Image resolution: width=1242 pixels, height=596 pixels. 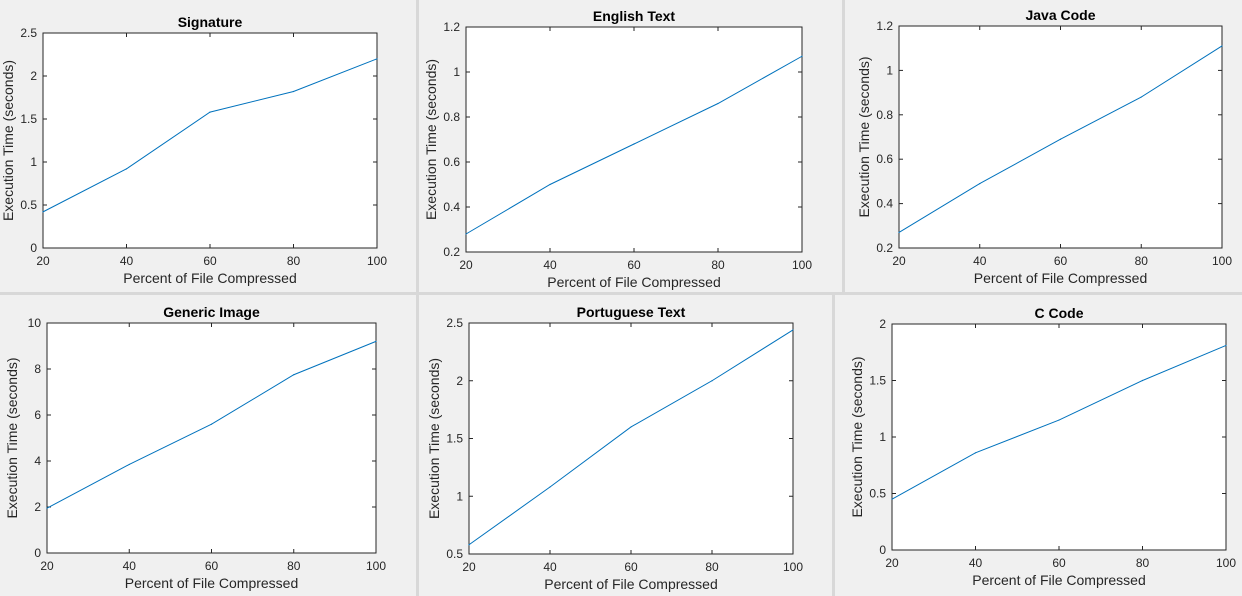 I want to click on y-tick-label: 4, so click(x=37, y=461).